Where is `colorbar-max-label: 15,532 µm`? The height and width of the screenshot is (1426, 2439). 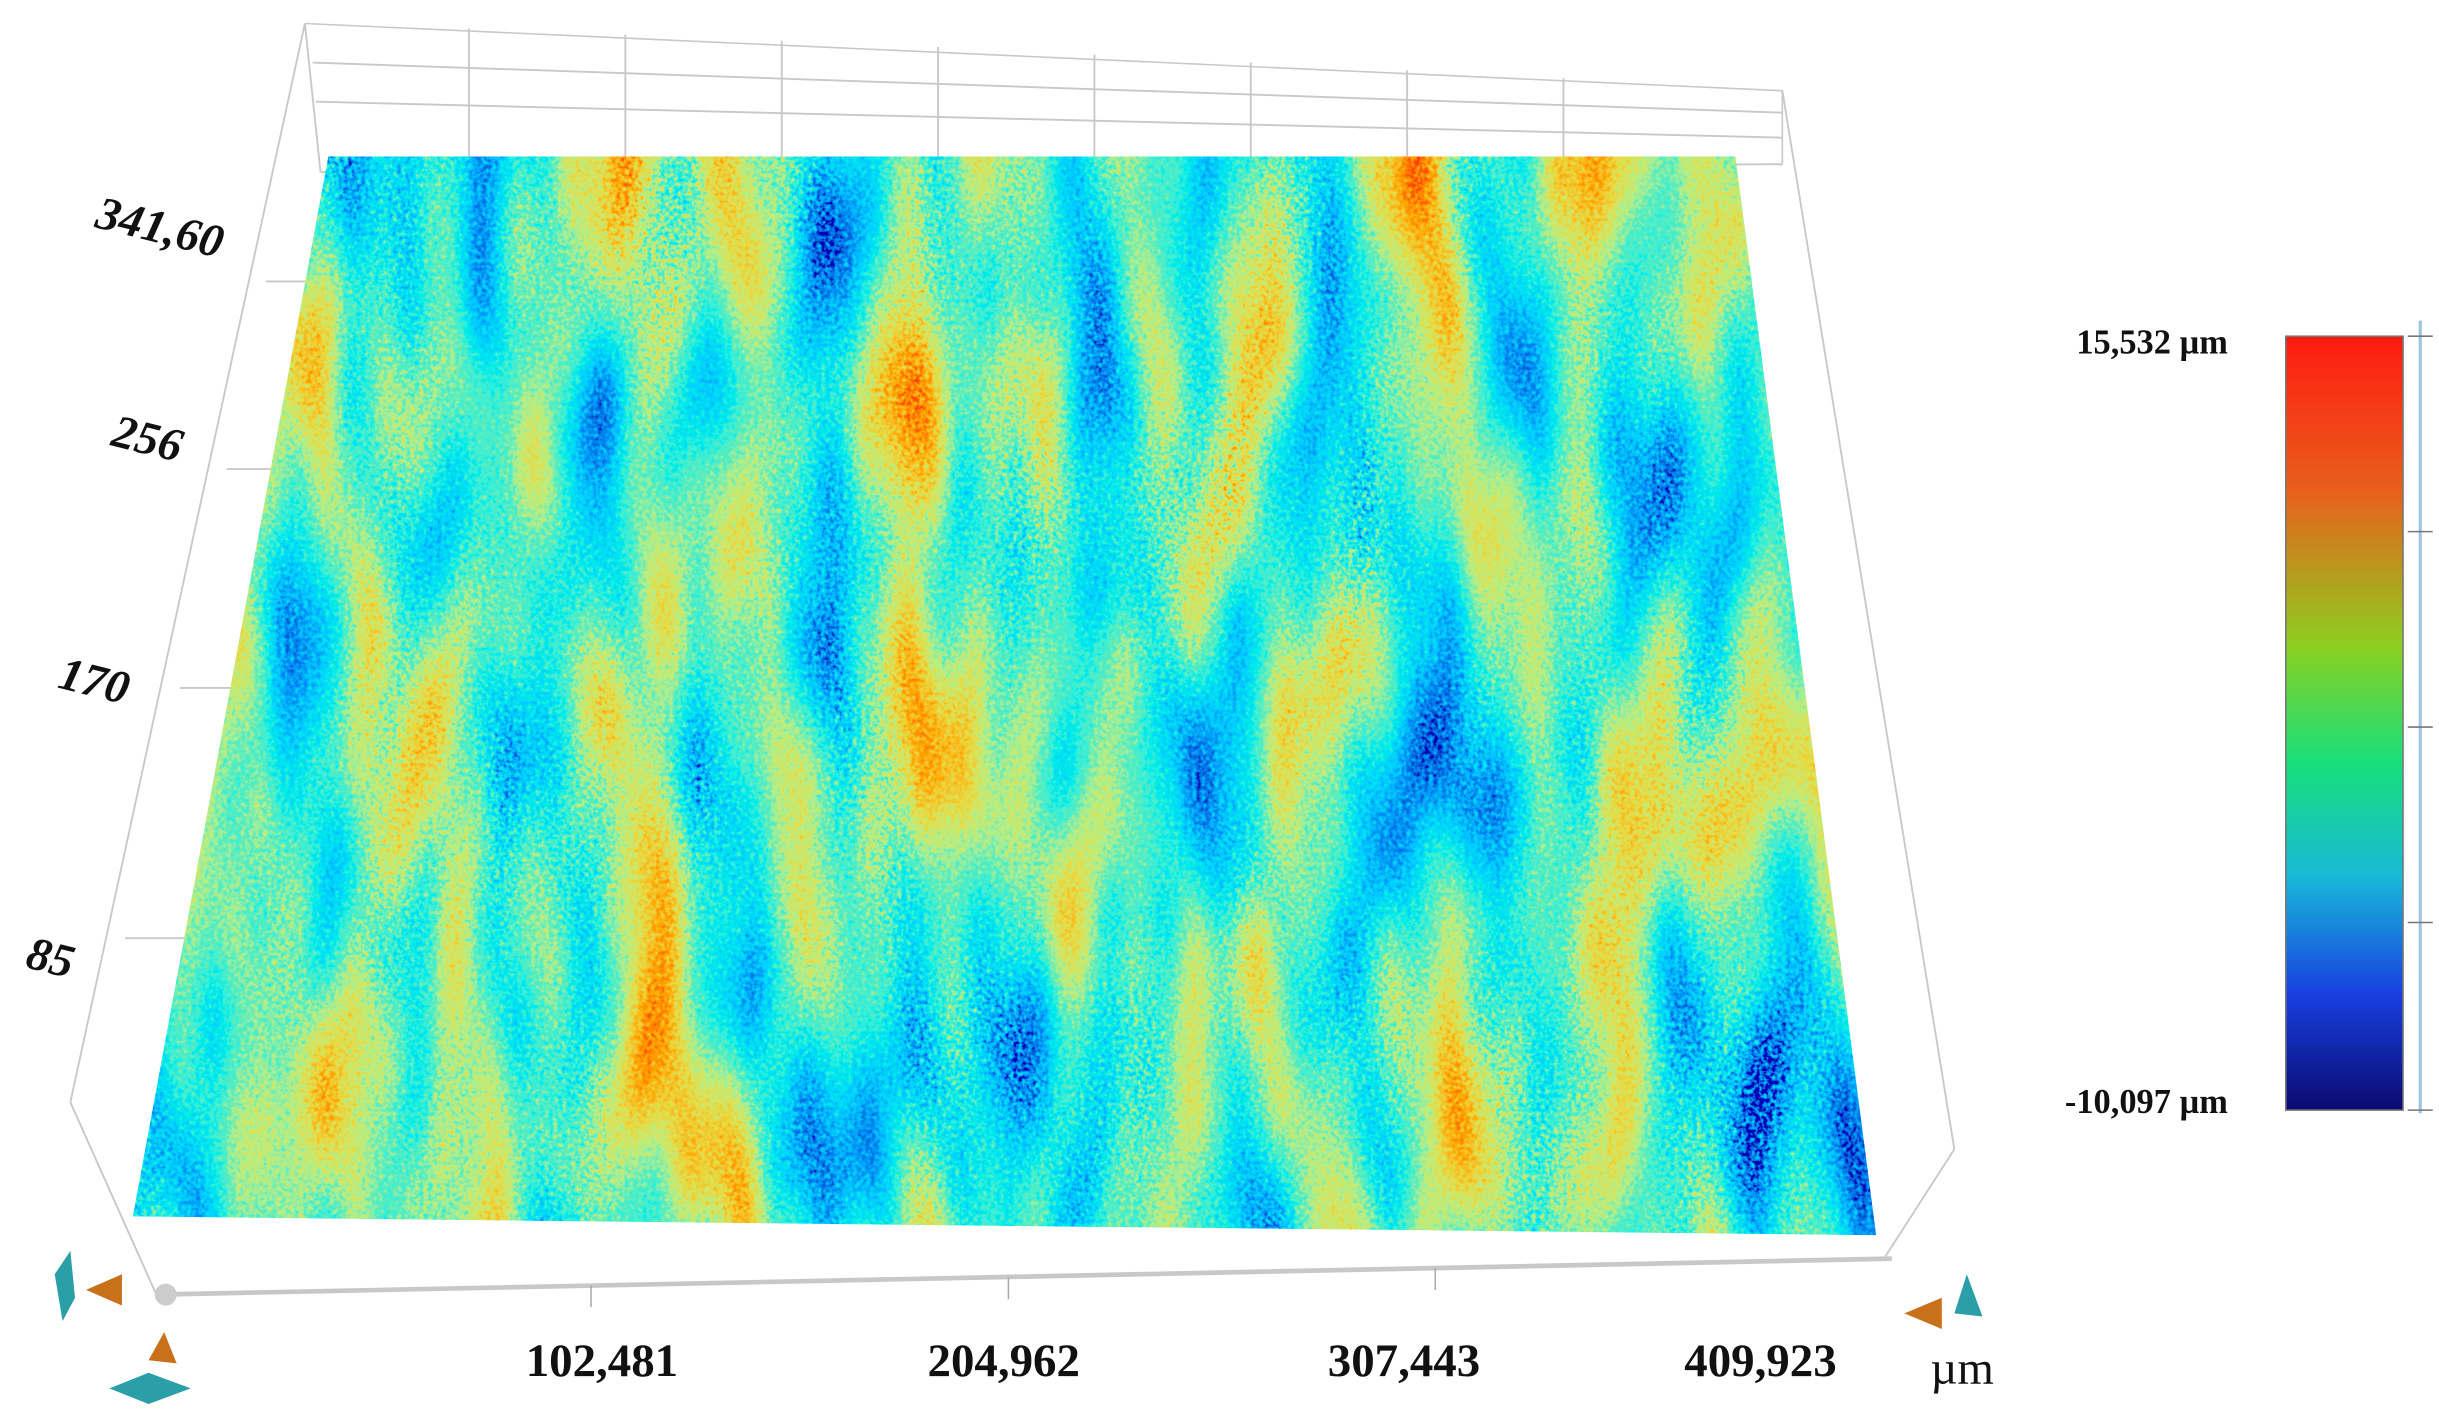 colorbar-max-label: 15,532 µm is located at coordinates (2152, 342).